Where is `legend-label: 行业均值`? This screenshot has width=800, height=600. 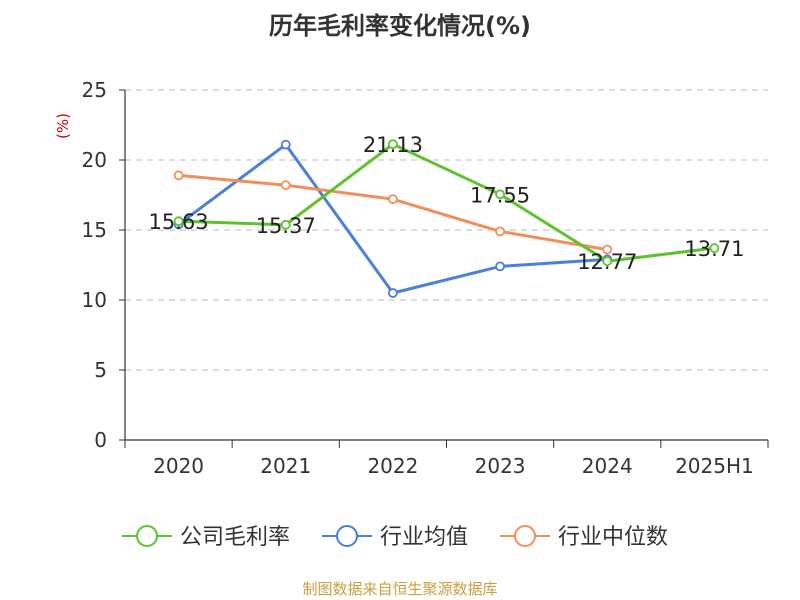
legend-label: 行业均值 is located at coordinates (424, 537).